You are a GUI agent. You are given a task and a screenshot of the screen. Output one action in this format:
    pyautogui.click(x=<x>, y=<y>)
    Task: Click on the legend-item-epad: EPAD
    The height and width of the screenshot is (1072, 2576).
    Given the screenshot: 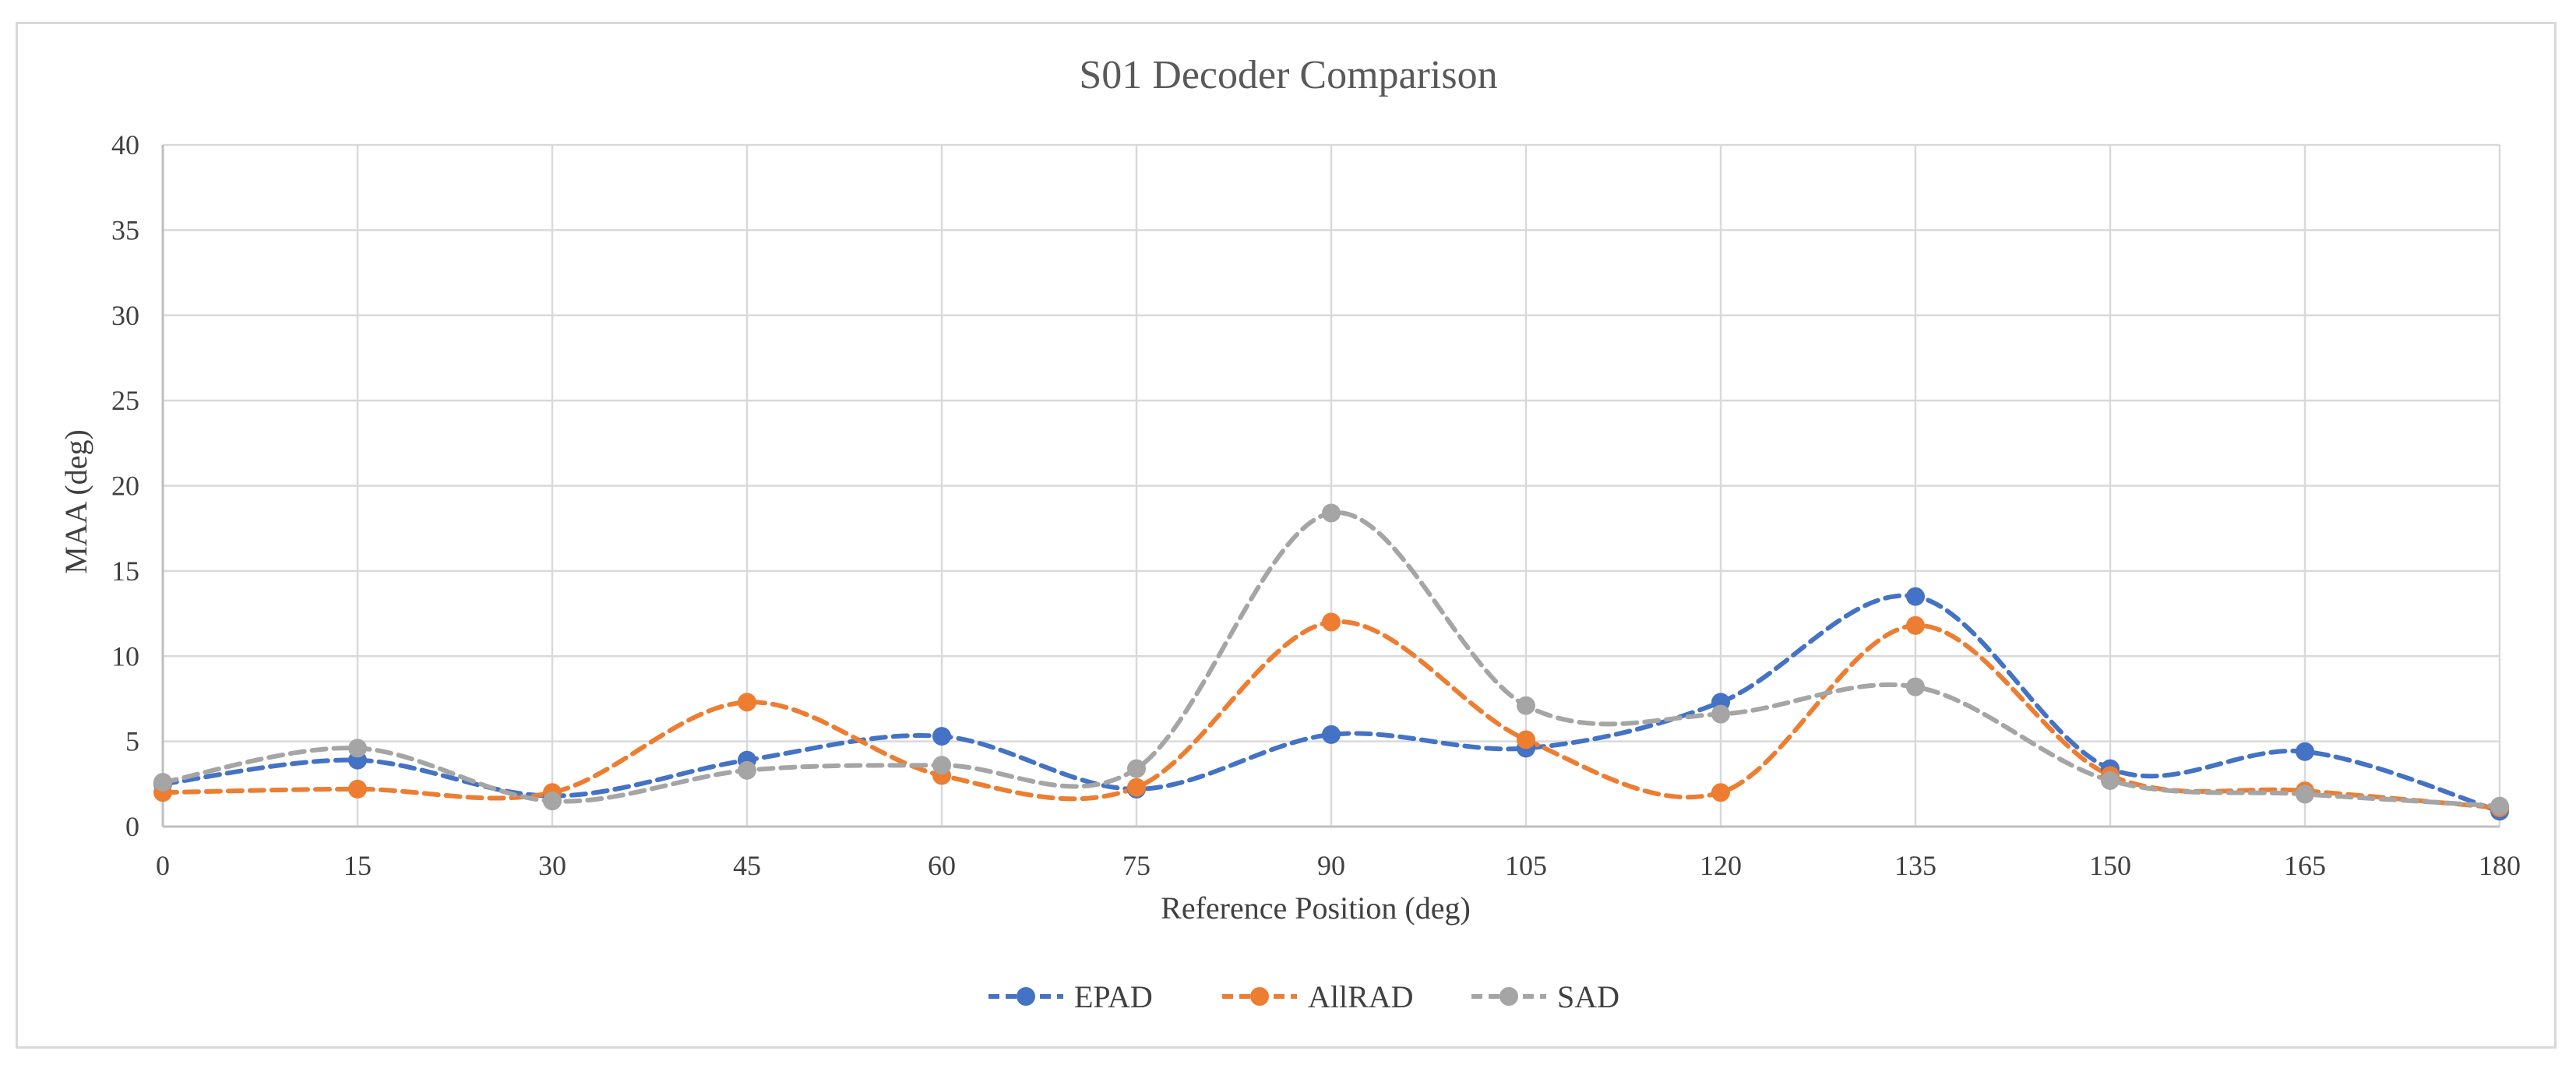 What is the action you would take?
    pyautogui.click(x=1070, y=996)
    